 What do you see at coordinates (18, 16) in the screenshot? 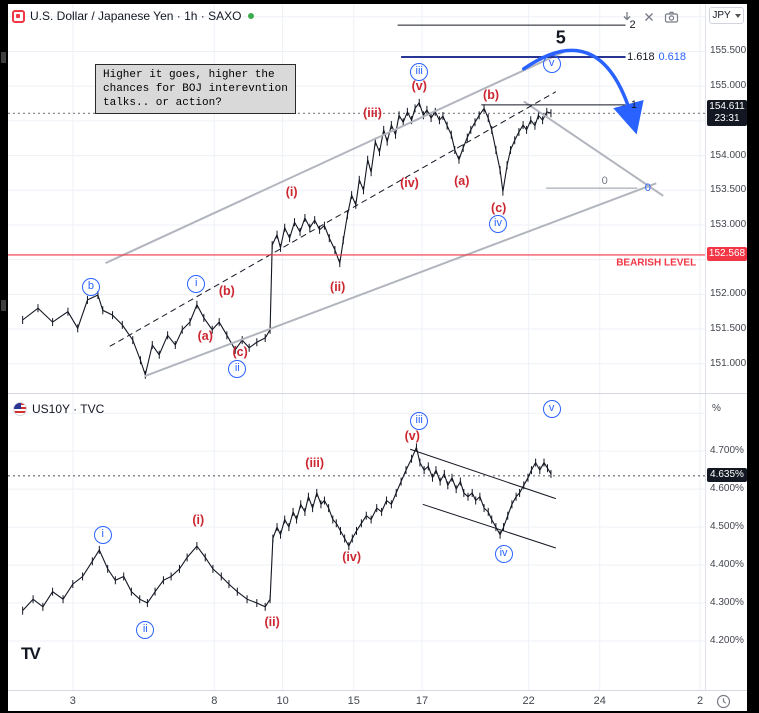
I see `symbol-logo-icon` at bounding box center [18, 16].